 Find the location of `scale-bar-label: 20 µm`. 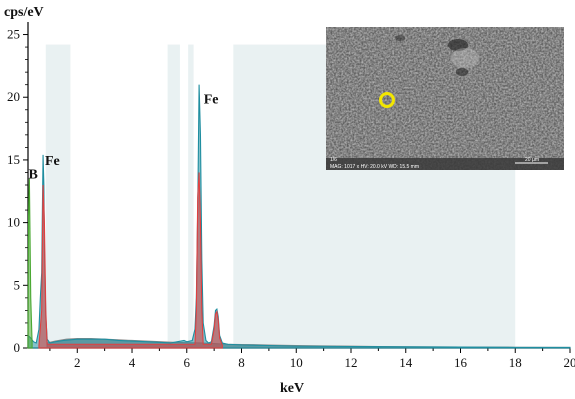

scale-bar-label: 20 µm is located at coordinates (532, 160).